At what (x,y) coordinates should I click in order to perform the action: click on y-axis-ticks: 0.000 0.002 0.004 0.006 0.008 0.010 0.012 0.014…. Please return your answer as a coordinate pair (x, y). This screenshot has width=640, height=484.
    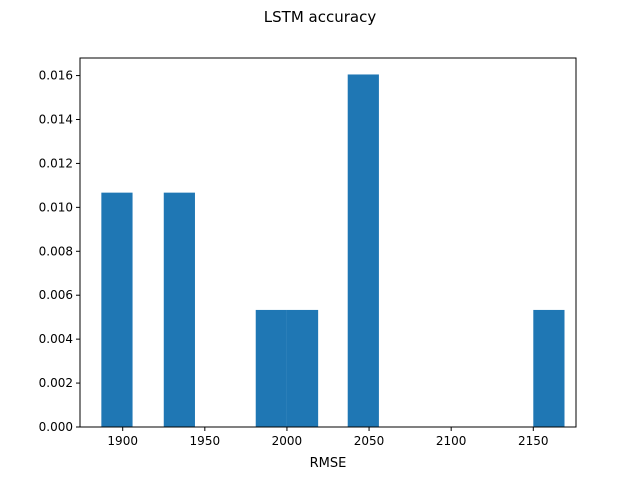
    Looking at the image, I should click on (59, 251).